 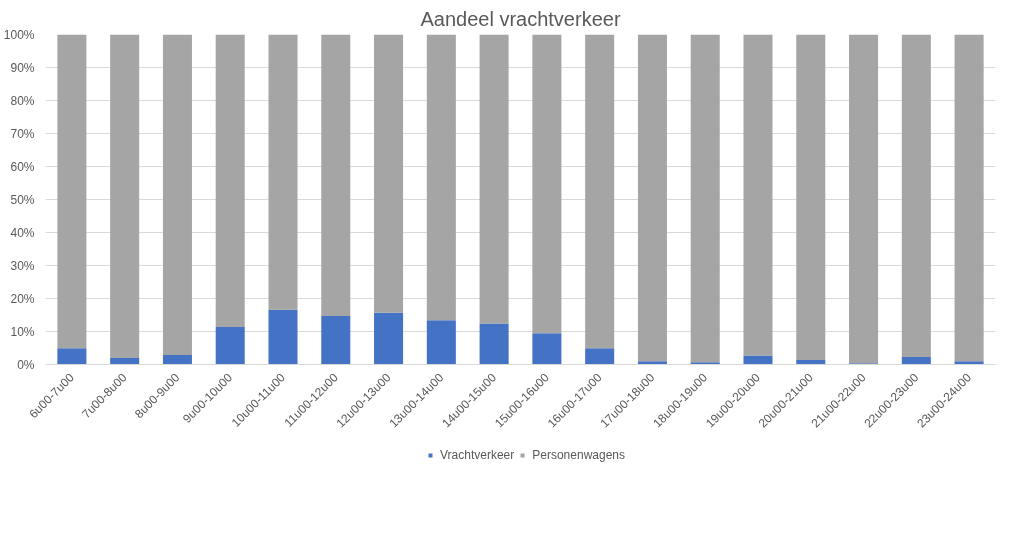 What do you see at coordinates (22, 166) in the screenshot?
I see `y-tick-label: 60%` at bounding box center [22, 166].